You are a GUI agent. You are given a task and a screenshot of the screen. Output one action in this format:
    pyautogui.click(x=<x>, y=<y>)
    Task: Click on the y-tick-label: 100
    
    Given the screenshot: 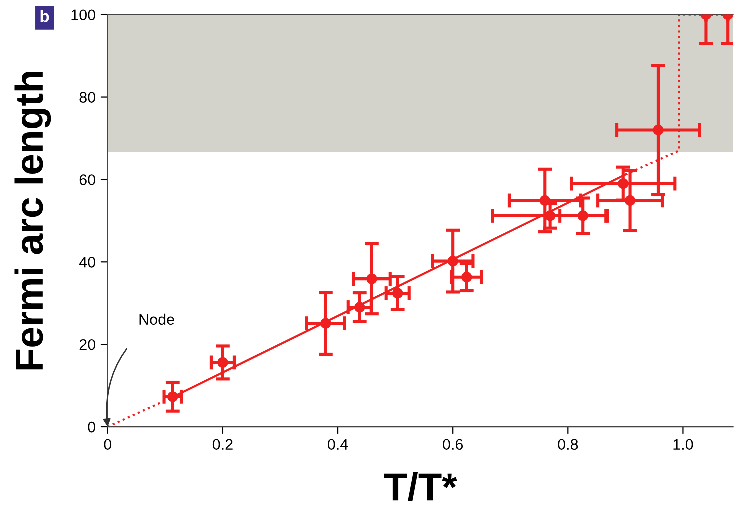 What is the action you would take?
    pyautogui.click(x=84, y=15)
    